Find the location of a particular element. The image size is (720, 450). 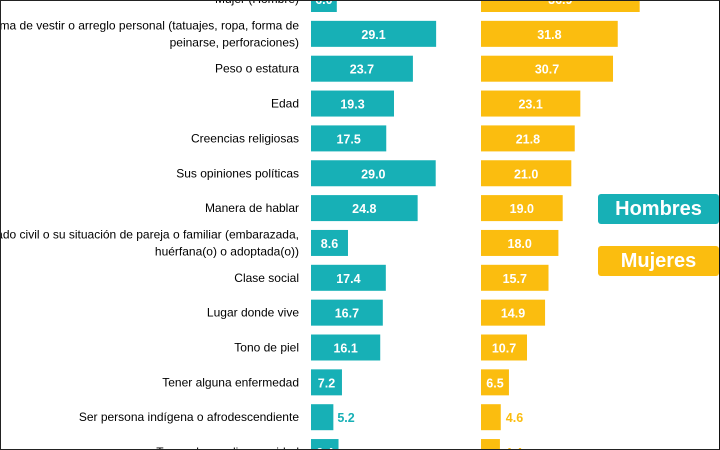

value-label-hombres: 16.7 is located at coordinates (347, 314).